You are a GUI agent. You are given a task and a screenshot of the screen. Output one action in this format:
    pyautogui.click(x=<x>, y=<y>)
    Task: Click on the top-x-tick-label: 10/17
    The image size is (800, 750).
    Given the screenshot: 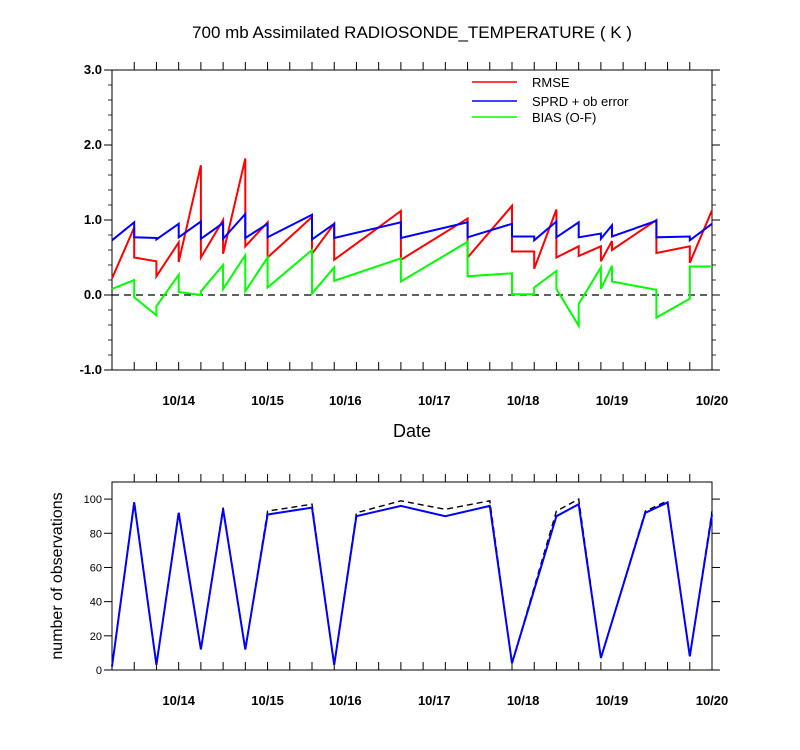 What is the action you would take?
    pyautogui.click(x=434, y=400)
    